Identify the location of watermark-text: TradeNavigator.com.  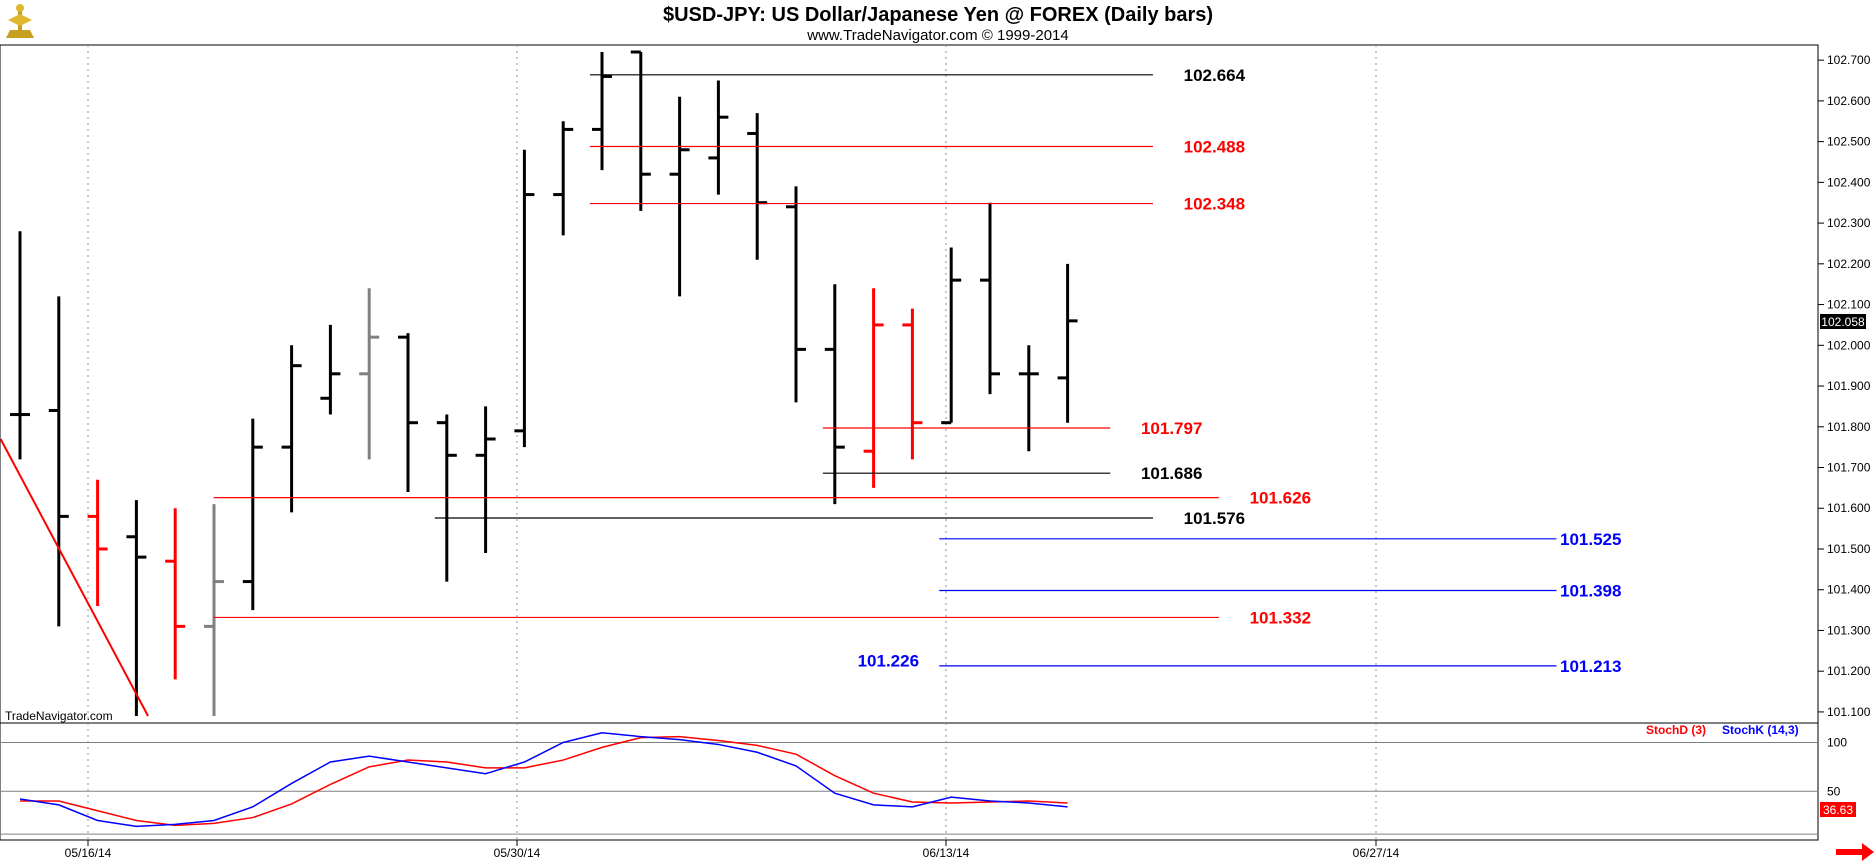
(59, 716).